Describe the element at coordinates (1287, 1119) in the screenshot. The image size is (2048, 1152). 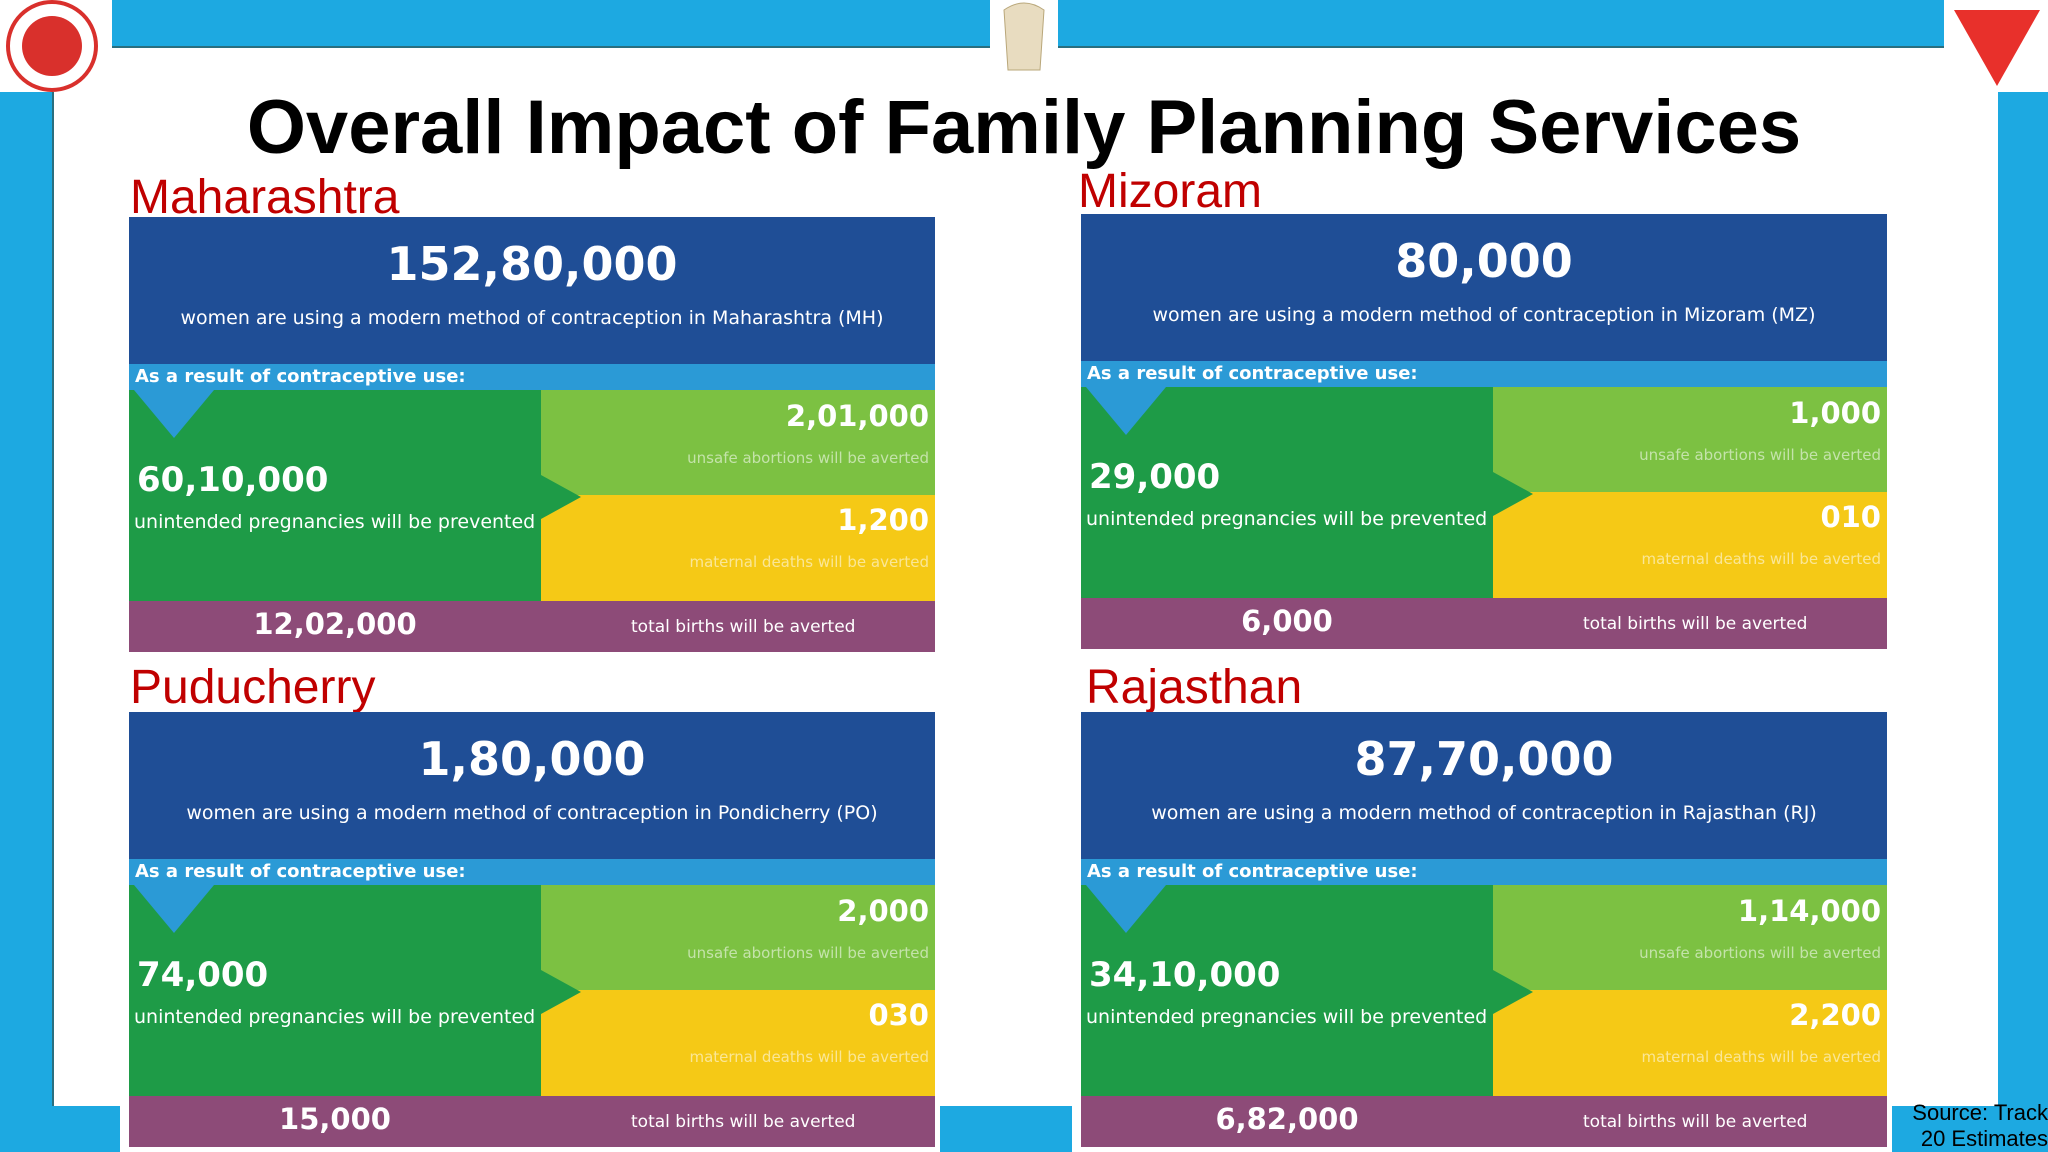
I see `births-value: 6,82,000` at that location.